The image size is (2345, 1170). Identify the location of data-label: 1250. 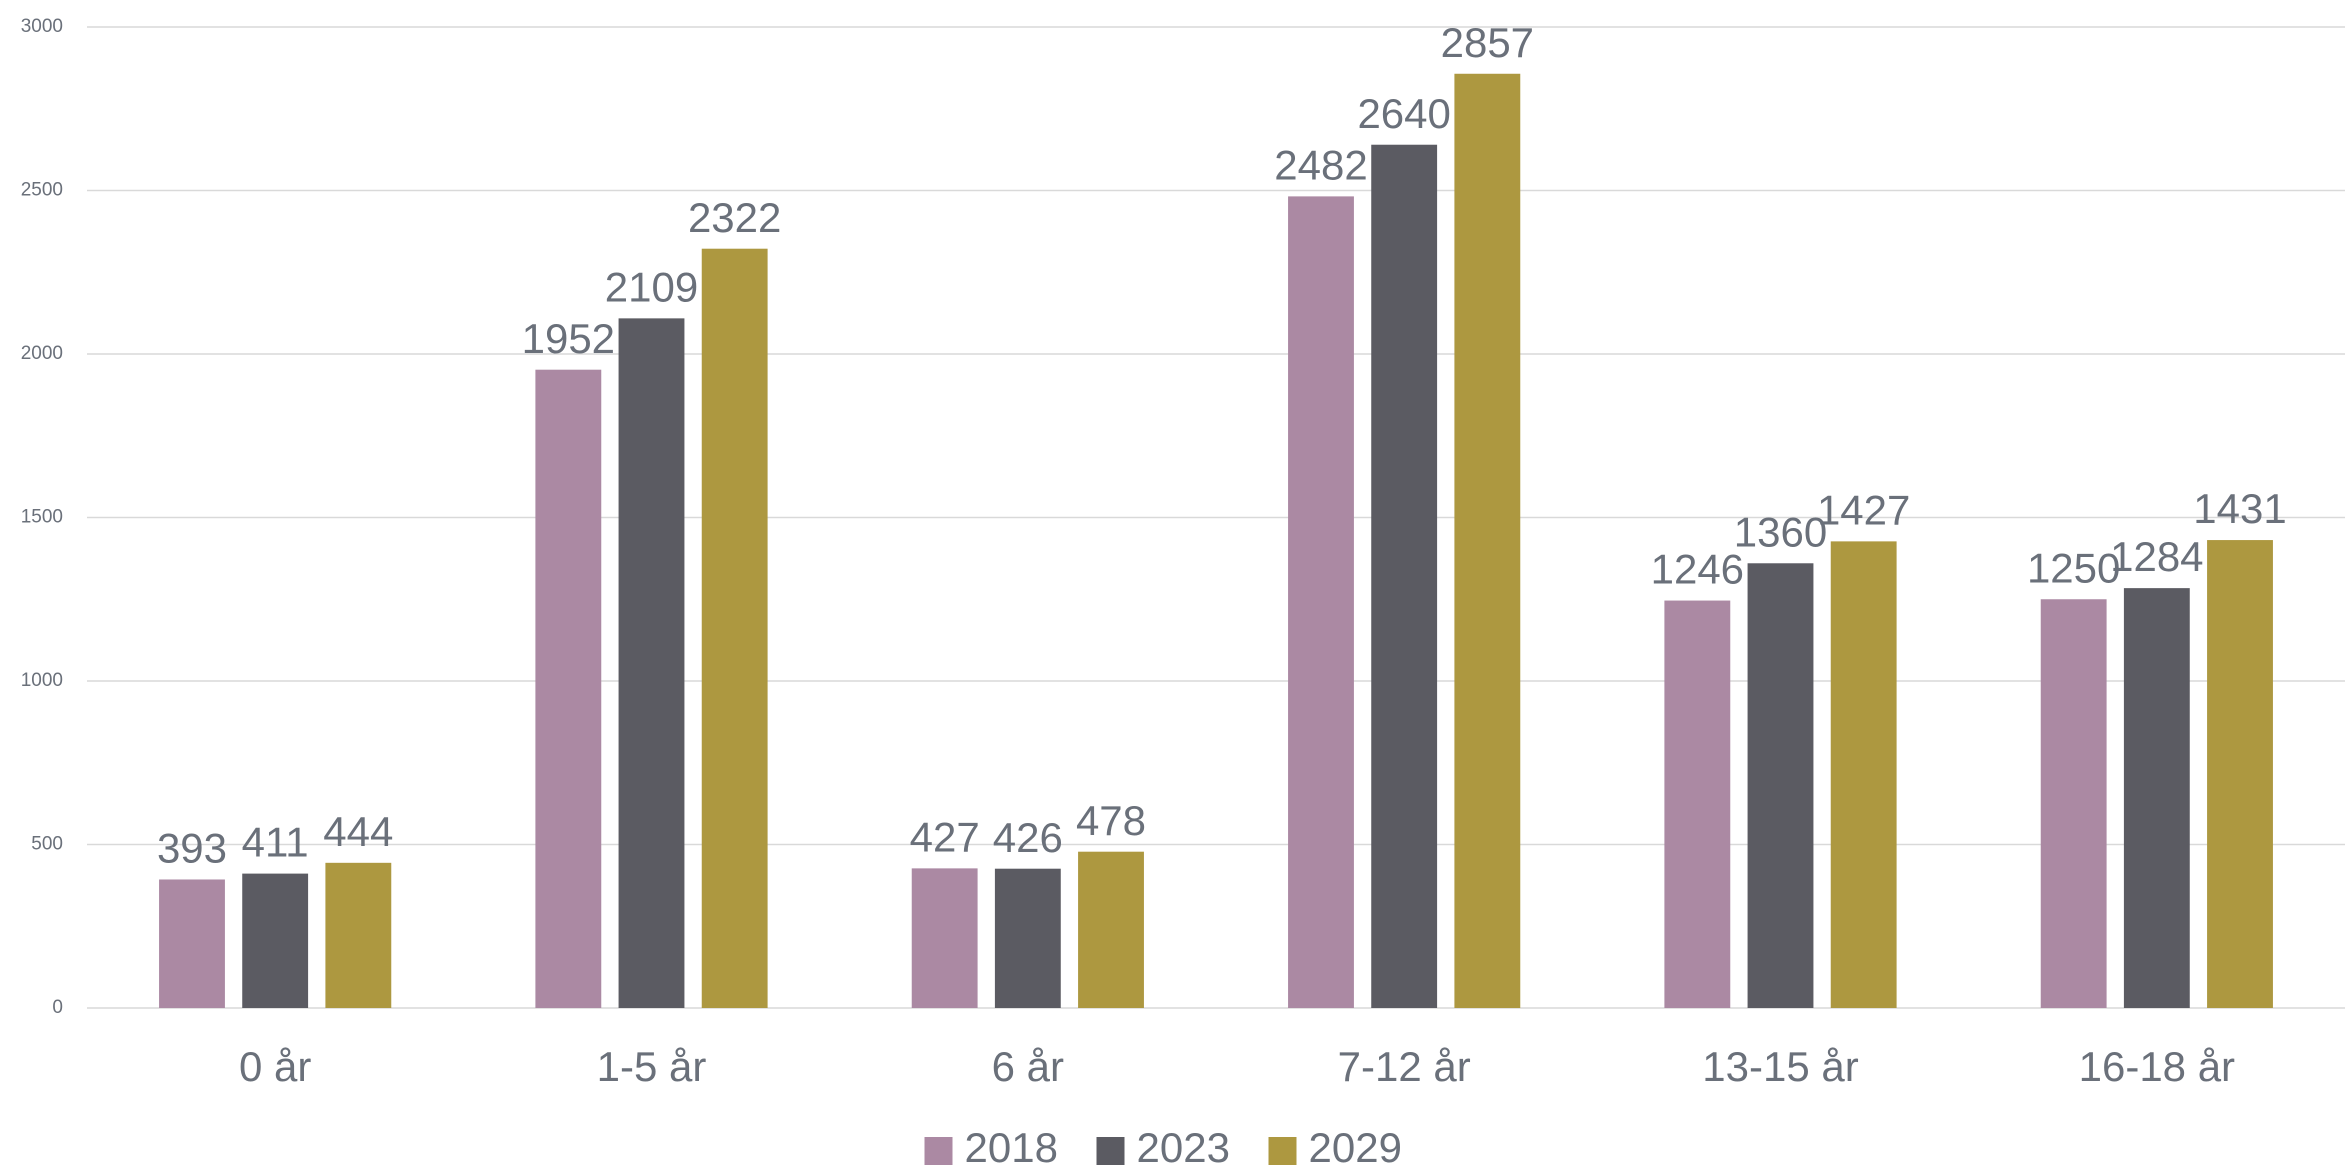
(2073, 567).